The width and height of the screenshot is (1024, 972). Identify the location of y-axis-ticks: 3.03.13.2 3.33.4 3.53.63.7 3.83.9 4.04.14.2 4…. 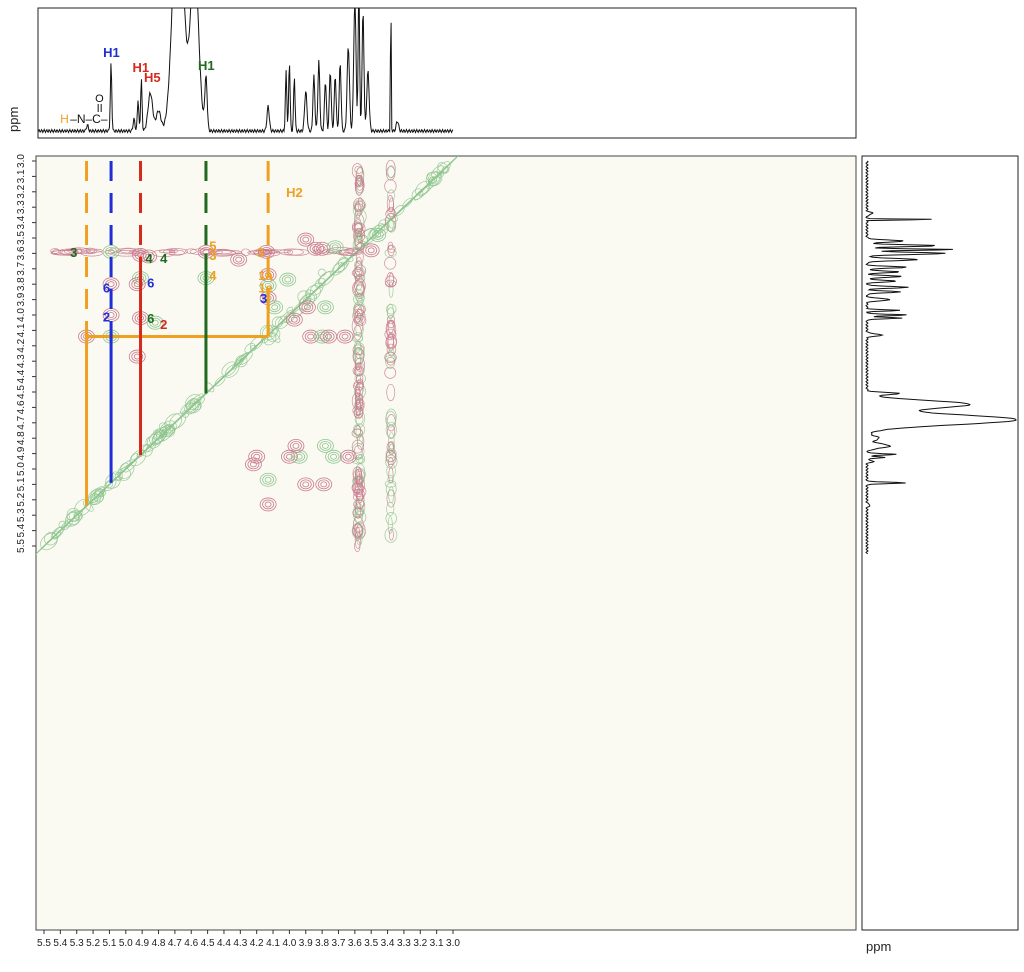
(26, 353).